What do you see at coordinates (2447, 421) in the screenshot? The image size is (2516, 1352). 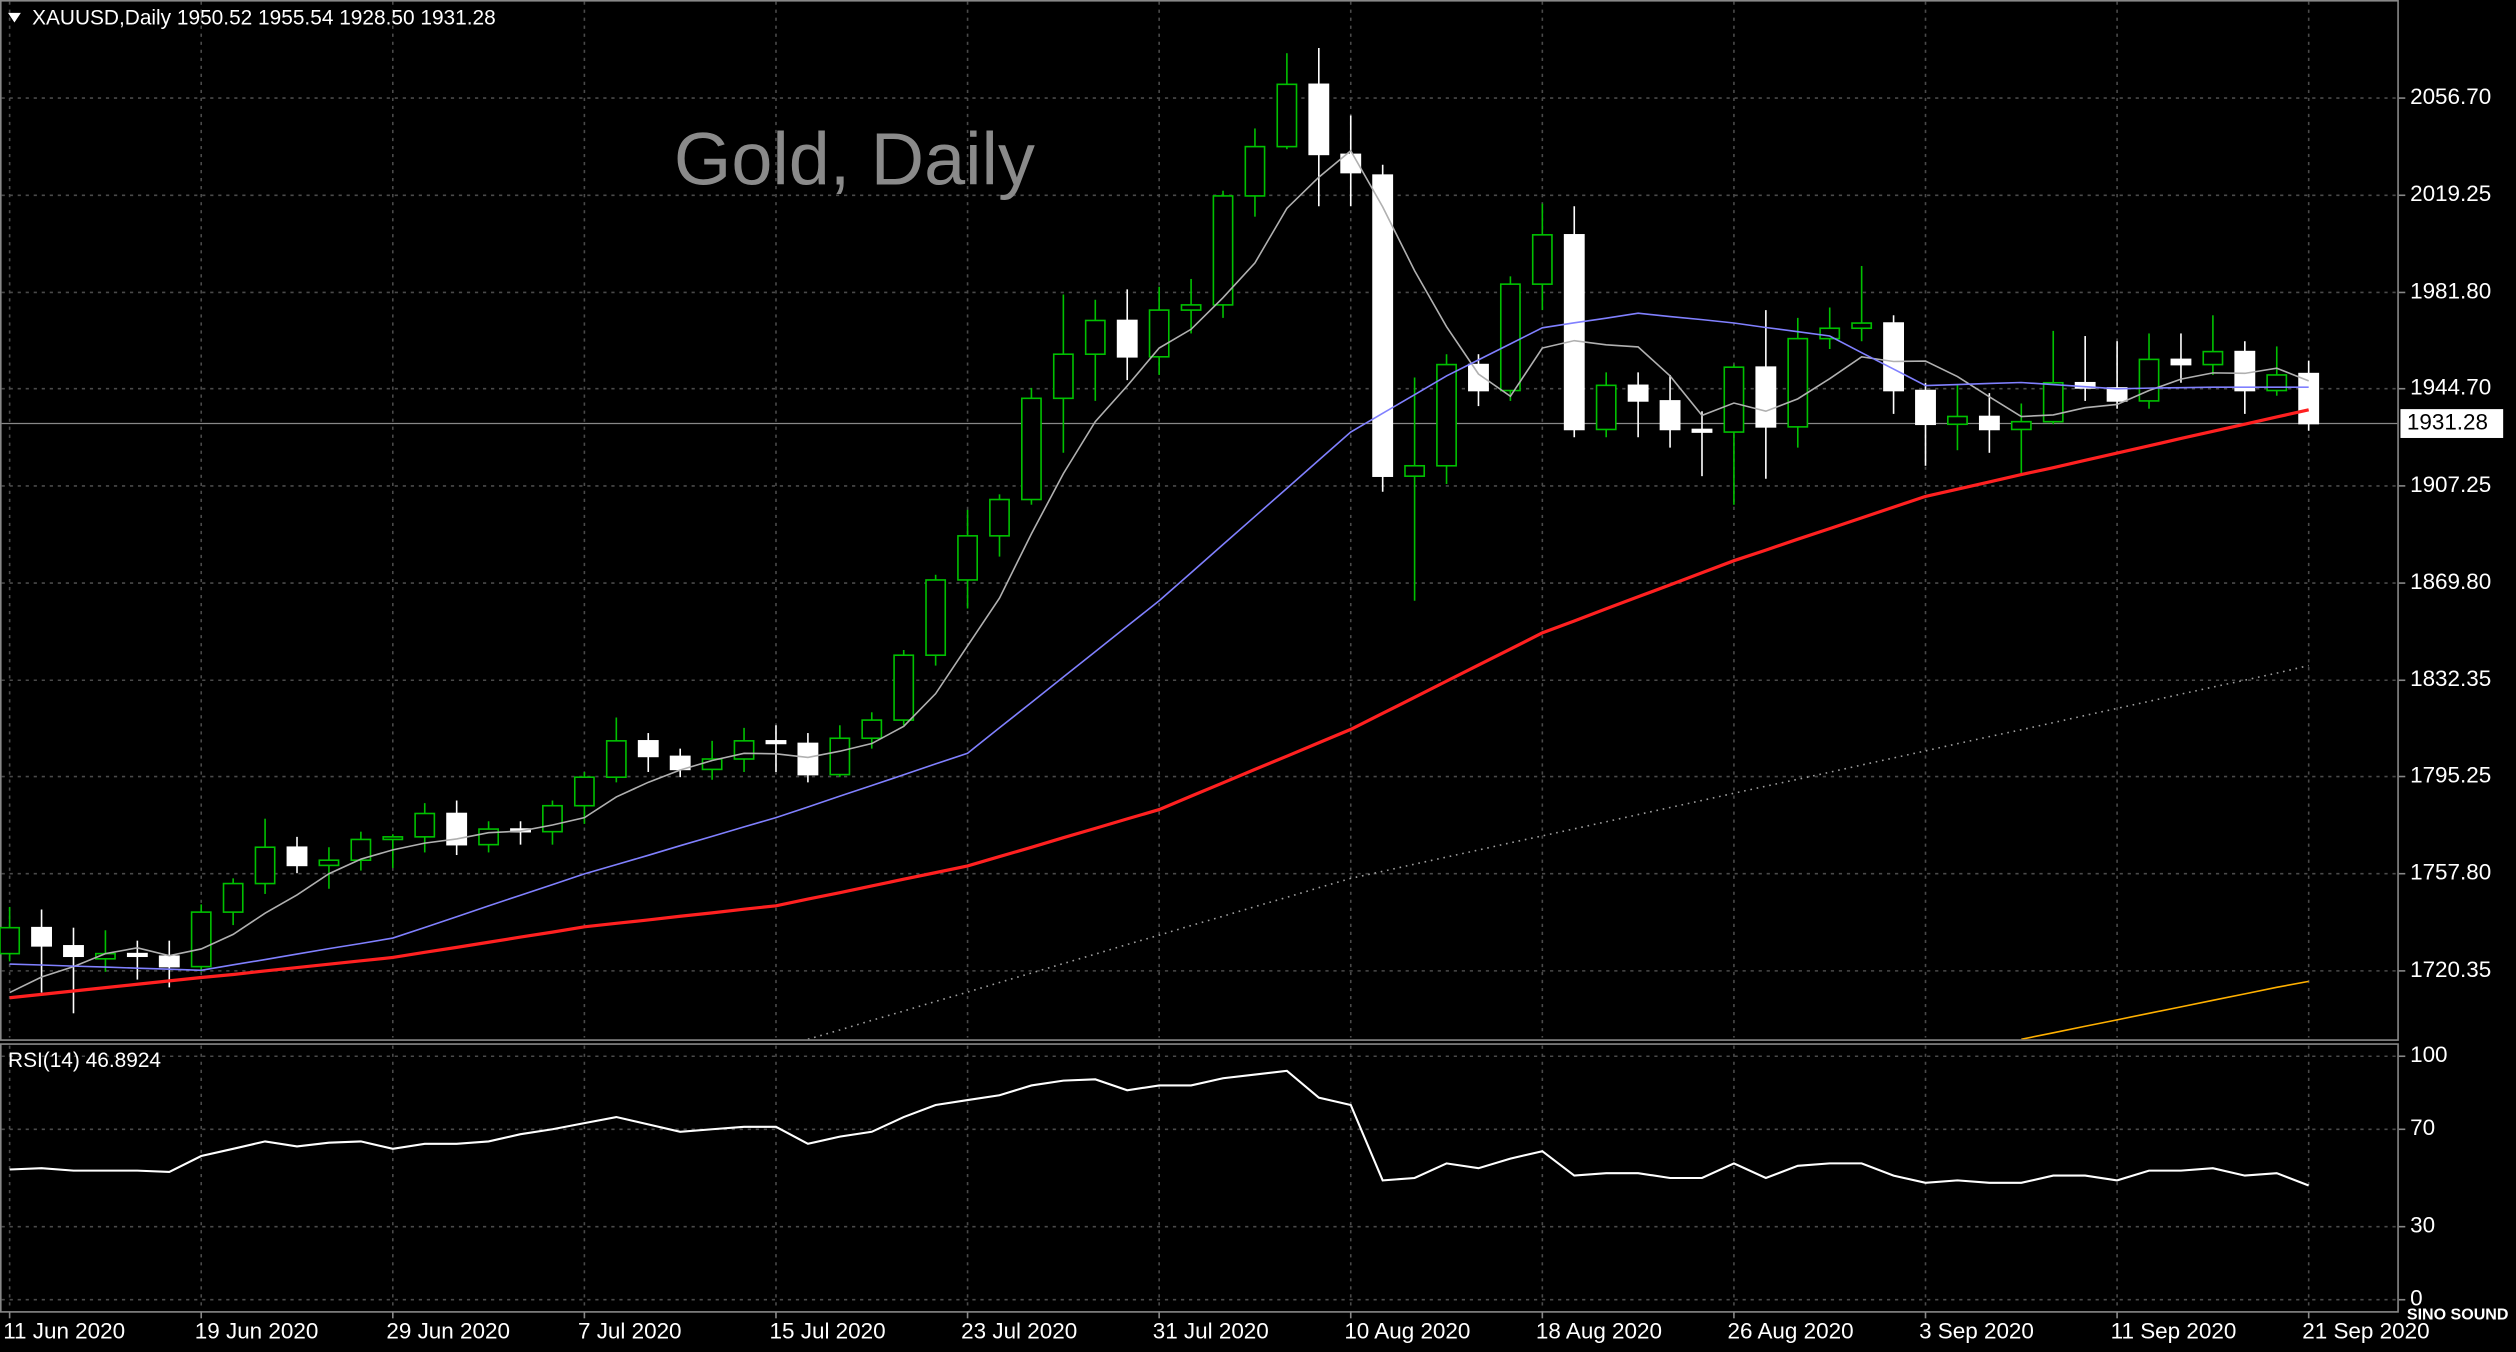 I see `price-tag-label: 1931.28` at bounding box center [2447, 421].